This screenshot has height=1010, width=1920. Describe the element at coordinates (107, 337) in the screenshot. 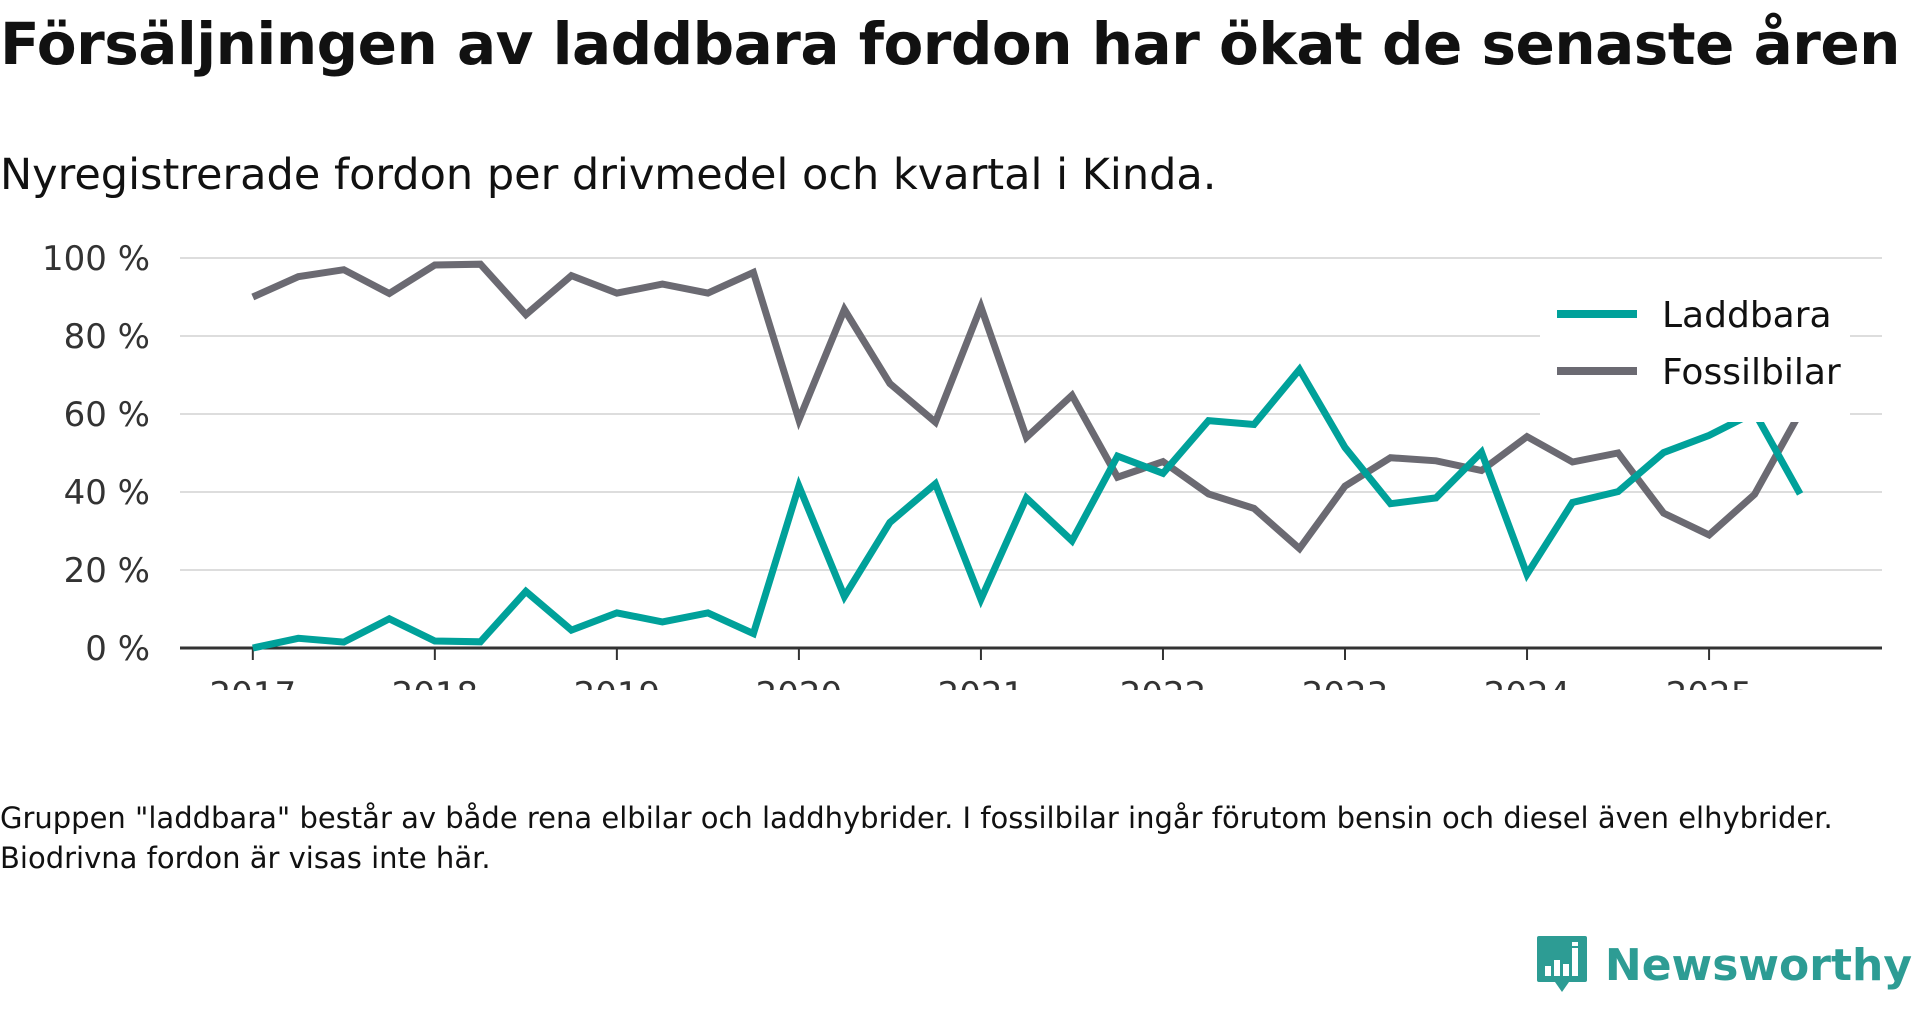

I see `y-tick-label: 80 %` at that location.